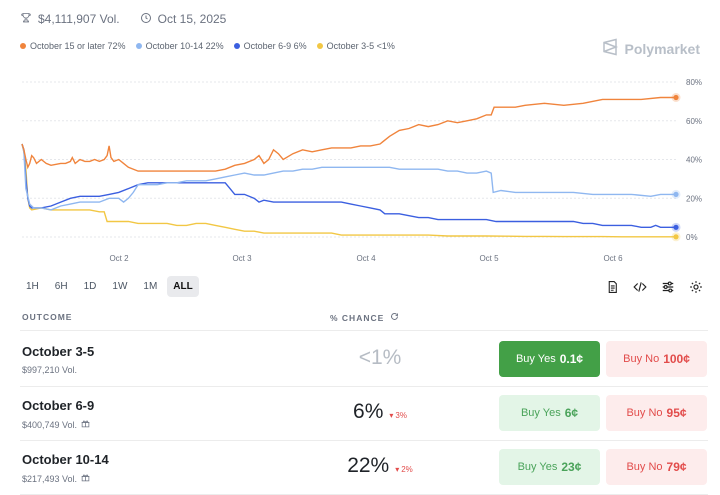 The height and width of the screenshot is (495, 720). What do you see at coordinates (654, 287) in the screenshot?
I see `chart-tools` at bounding box center [654, 287].